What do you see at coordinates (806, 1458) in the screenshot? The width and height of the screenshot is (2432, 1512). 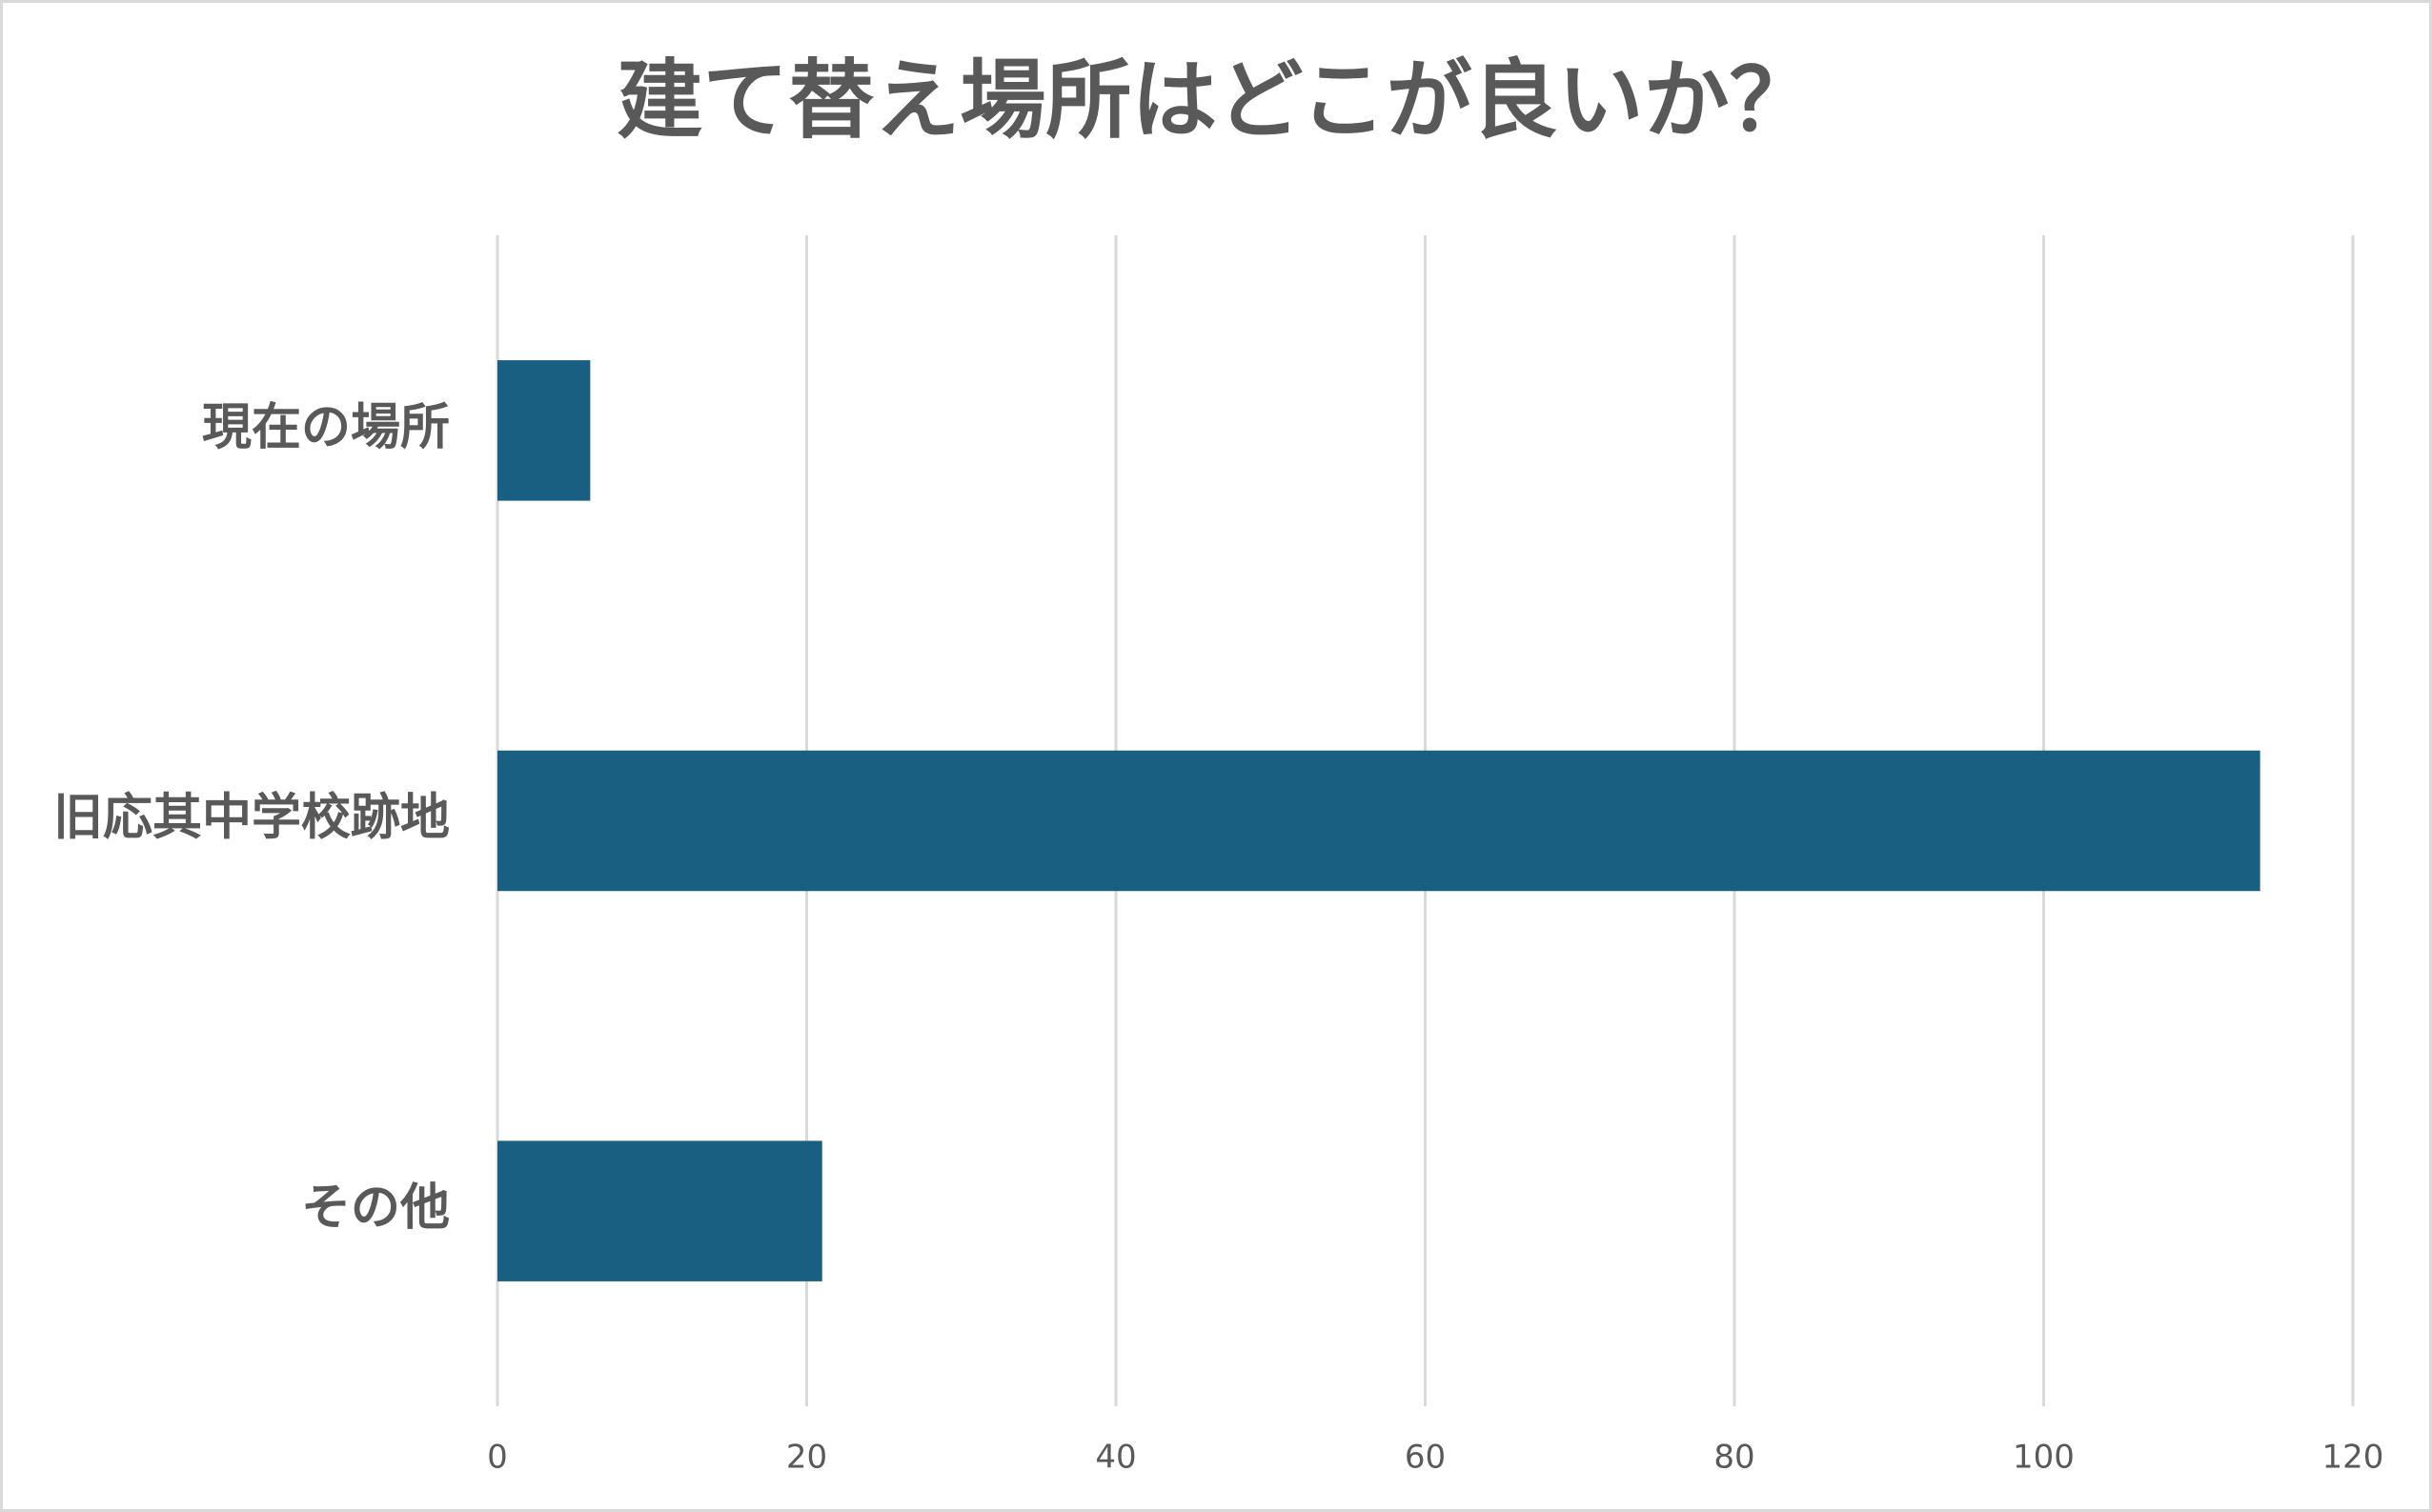 I see `x-tick-label: 20` at bounding box center [806, 1458].